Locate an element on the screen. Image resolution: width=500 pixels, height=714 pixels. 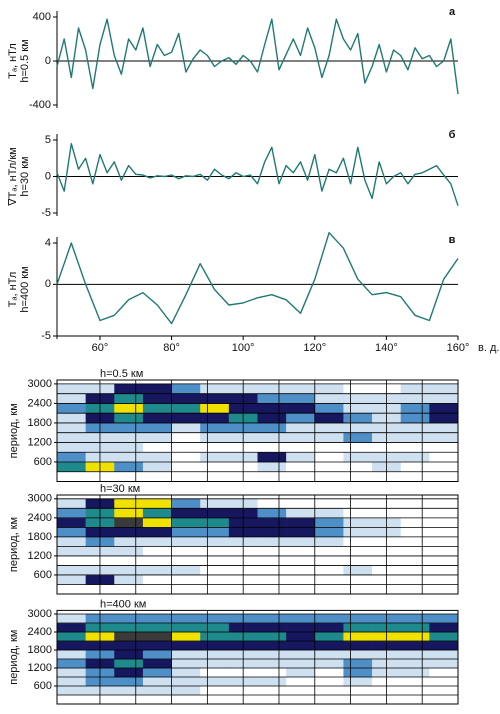
y-tick-label: 1200 is located at coordinates (40, 556).